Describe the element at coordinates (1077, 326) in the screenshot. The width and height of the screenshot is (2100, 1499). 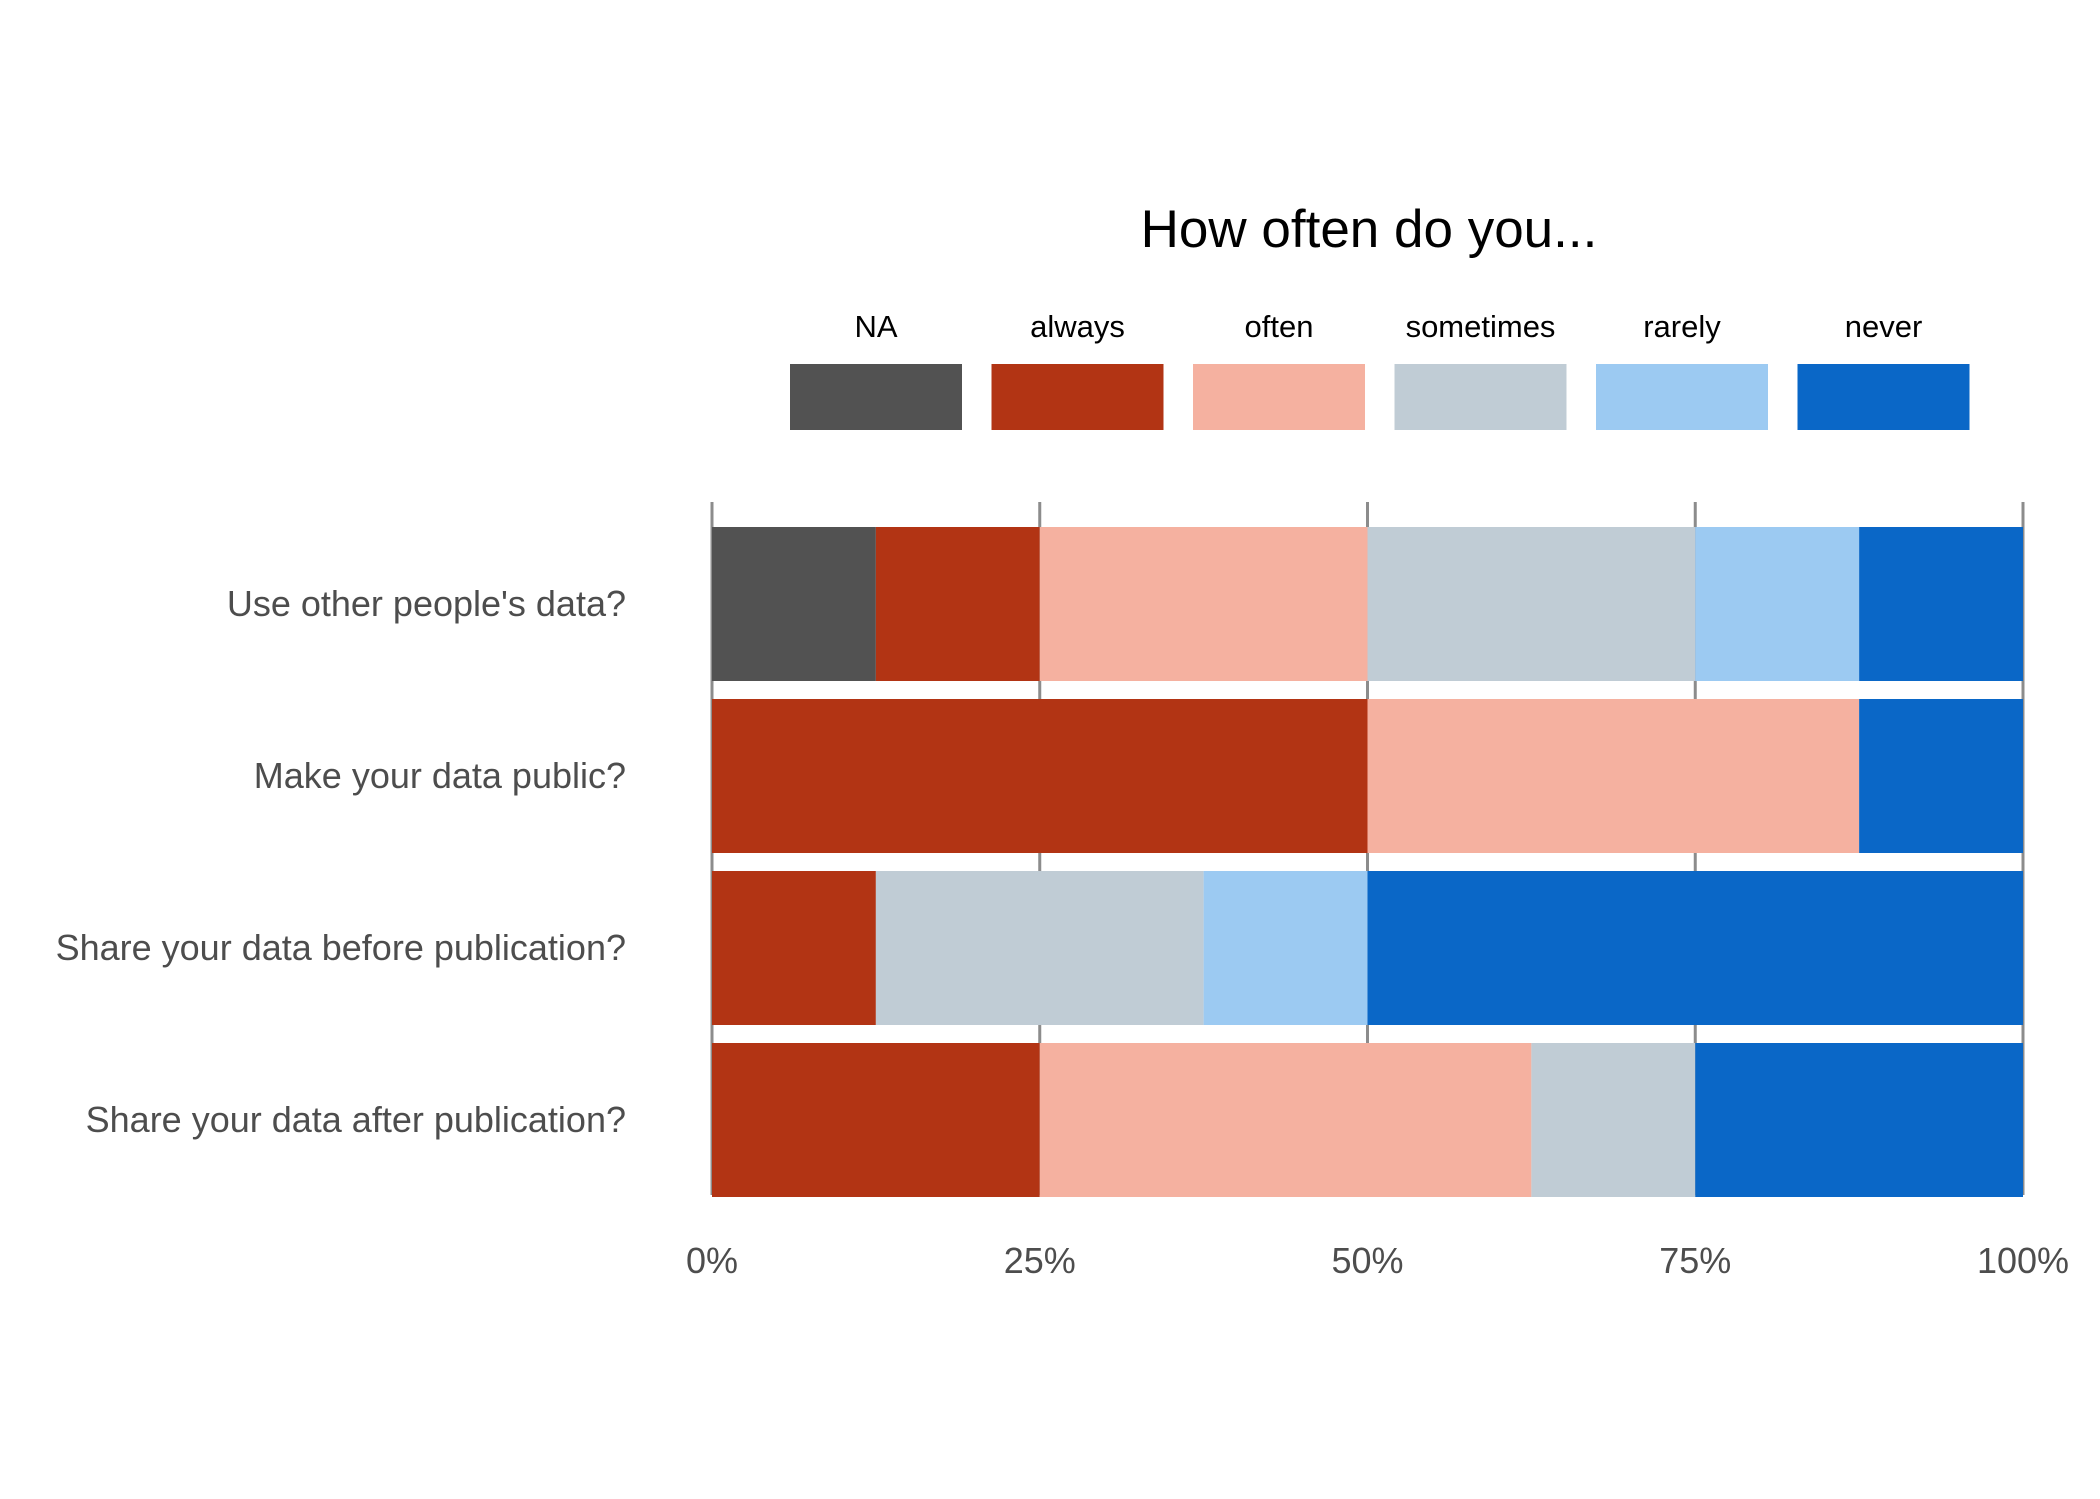
I see `legend-label-always: always` at that location.